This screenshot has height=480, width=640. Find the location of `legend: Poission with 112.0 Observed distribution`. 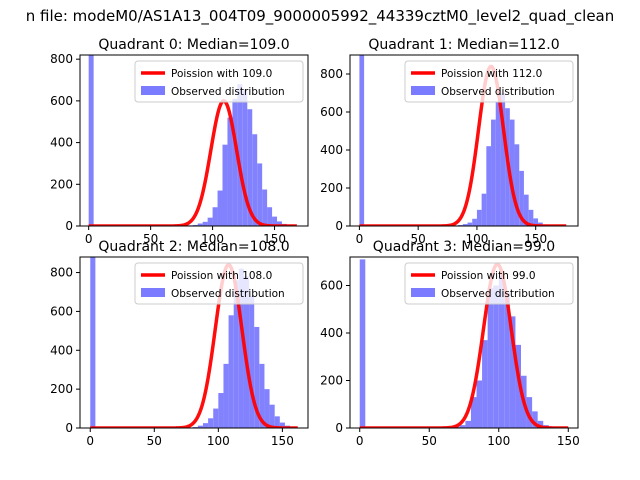

legend: Poission with 112.0 Observed distribution is located at coordinates (489, 81).